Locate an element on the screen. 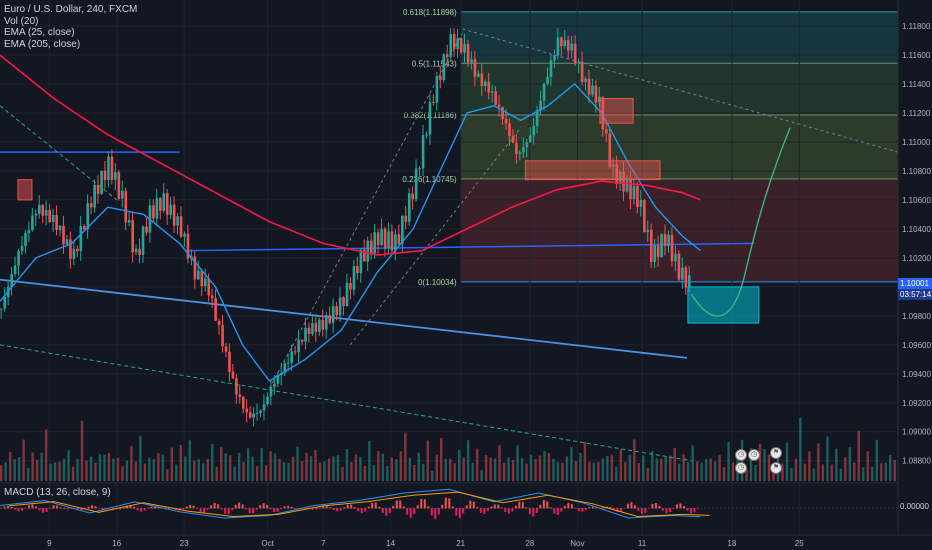 The image size is (932, 550). y-tick-label: 1.08800 is located at coordinates (916, 461).